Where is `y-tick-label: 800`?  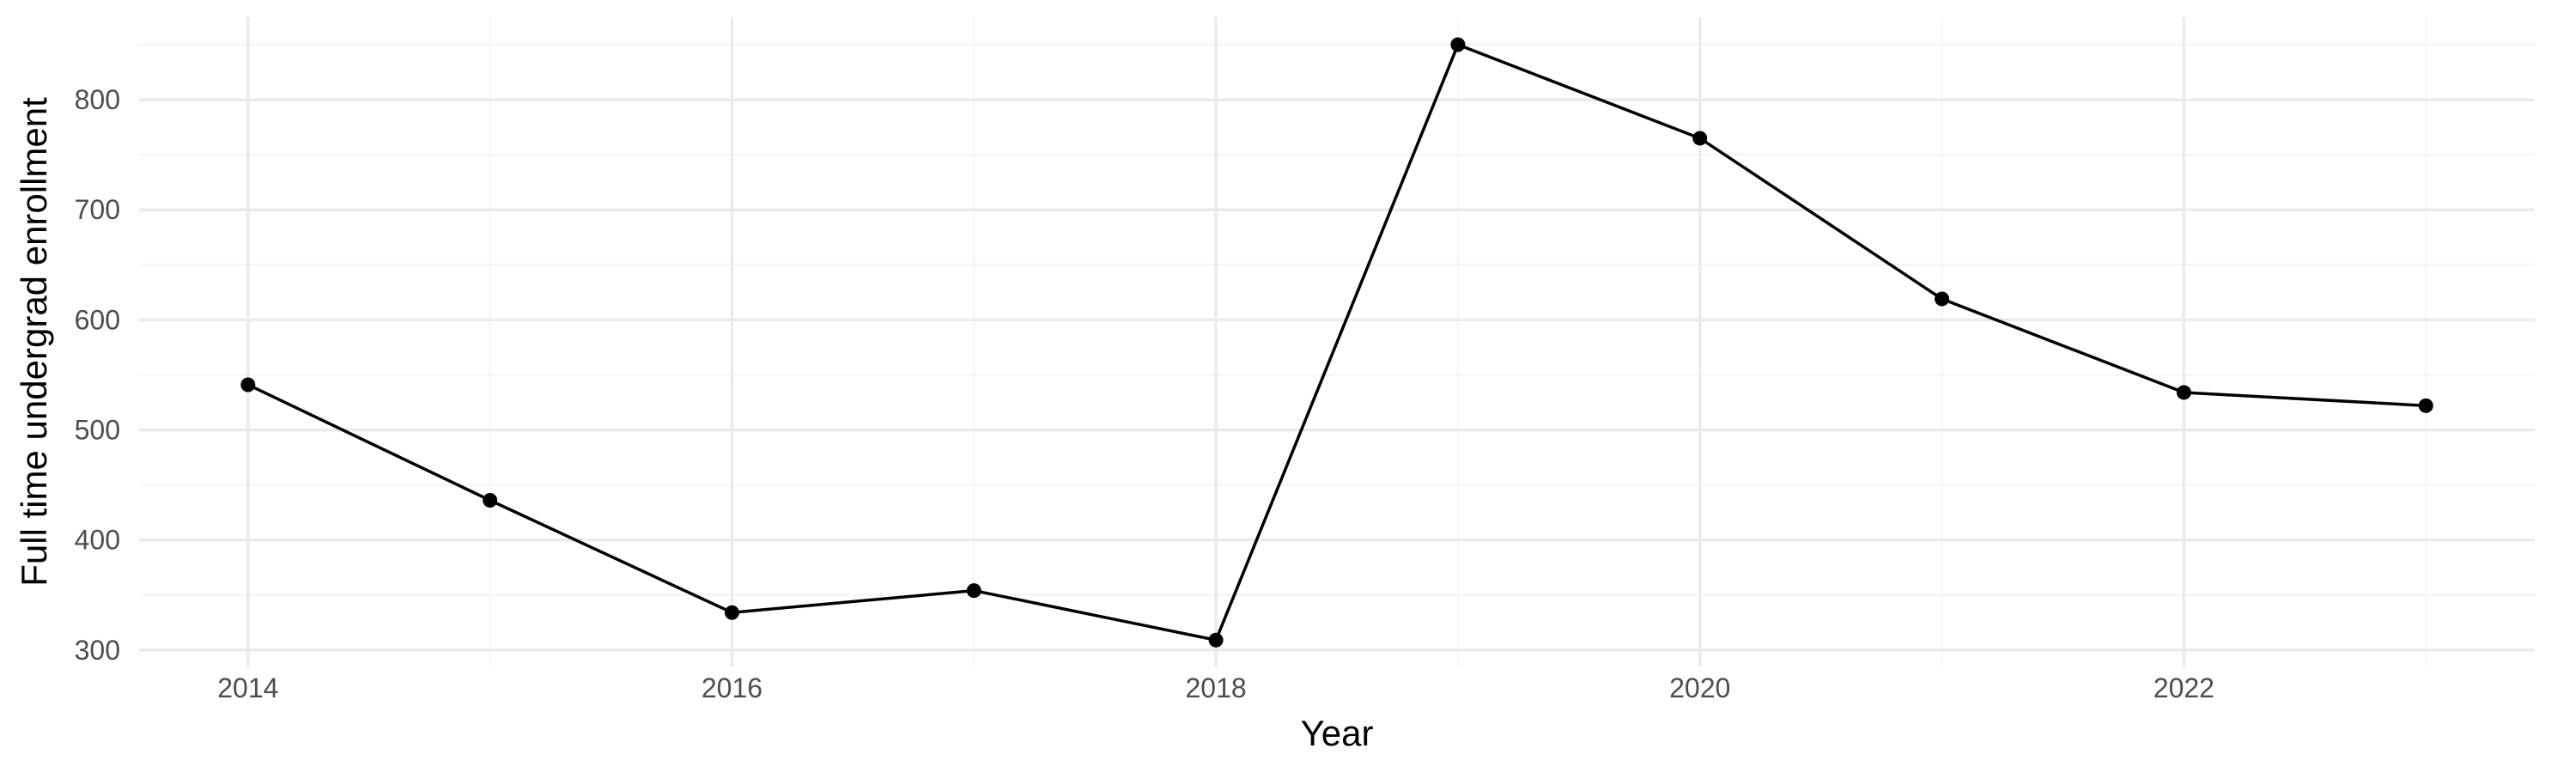 y-tick-label: 800 is located at coordinates (98, 99).